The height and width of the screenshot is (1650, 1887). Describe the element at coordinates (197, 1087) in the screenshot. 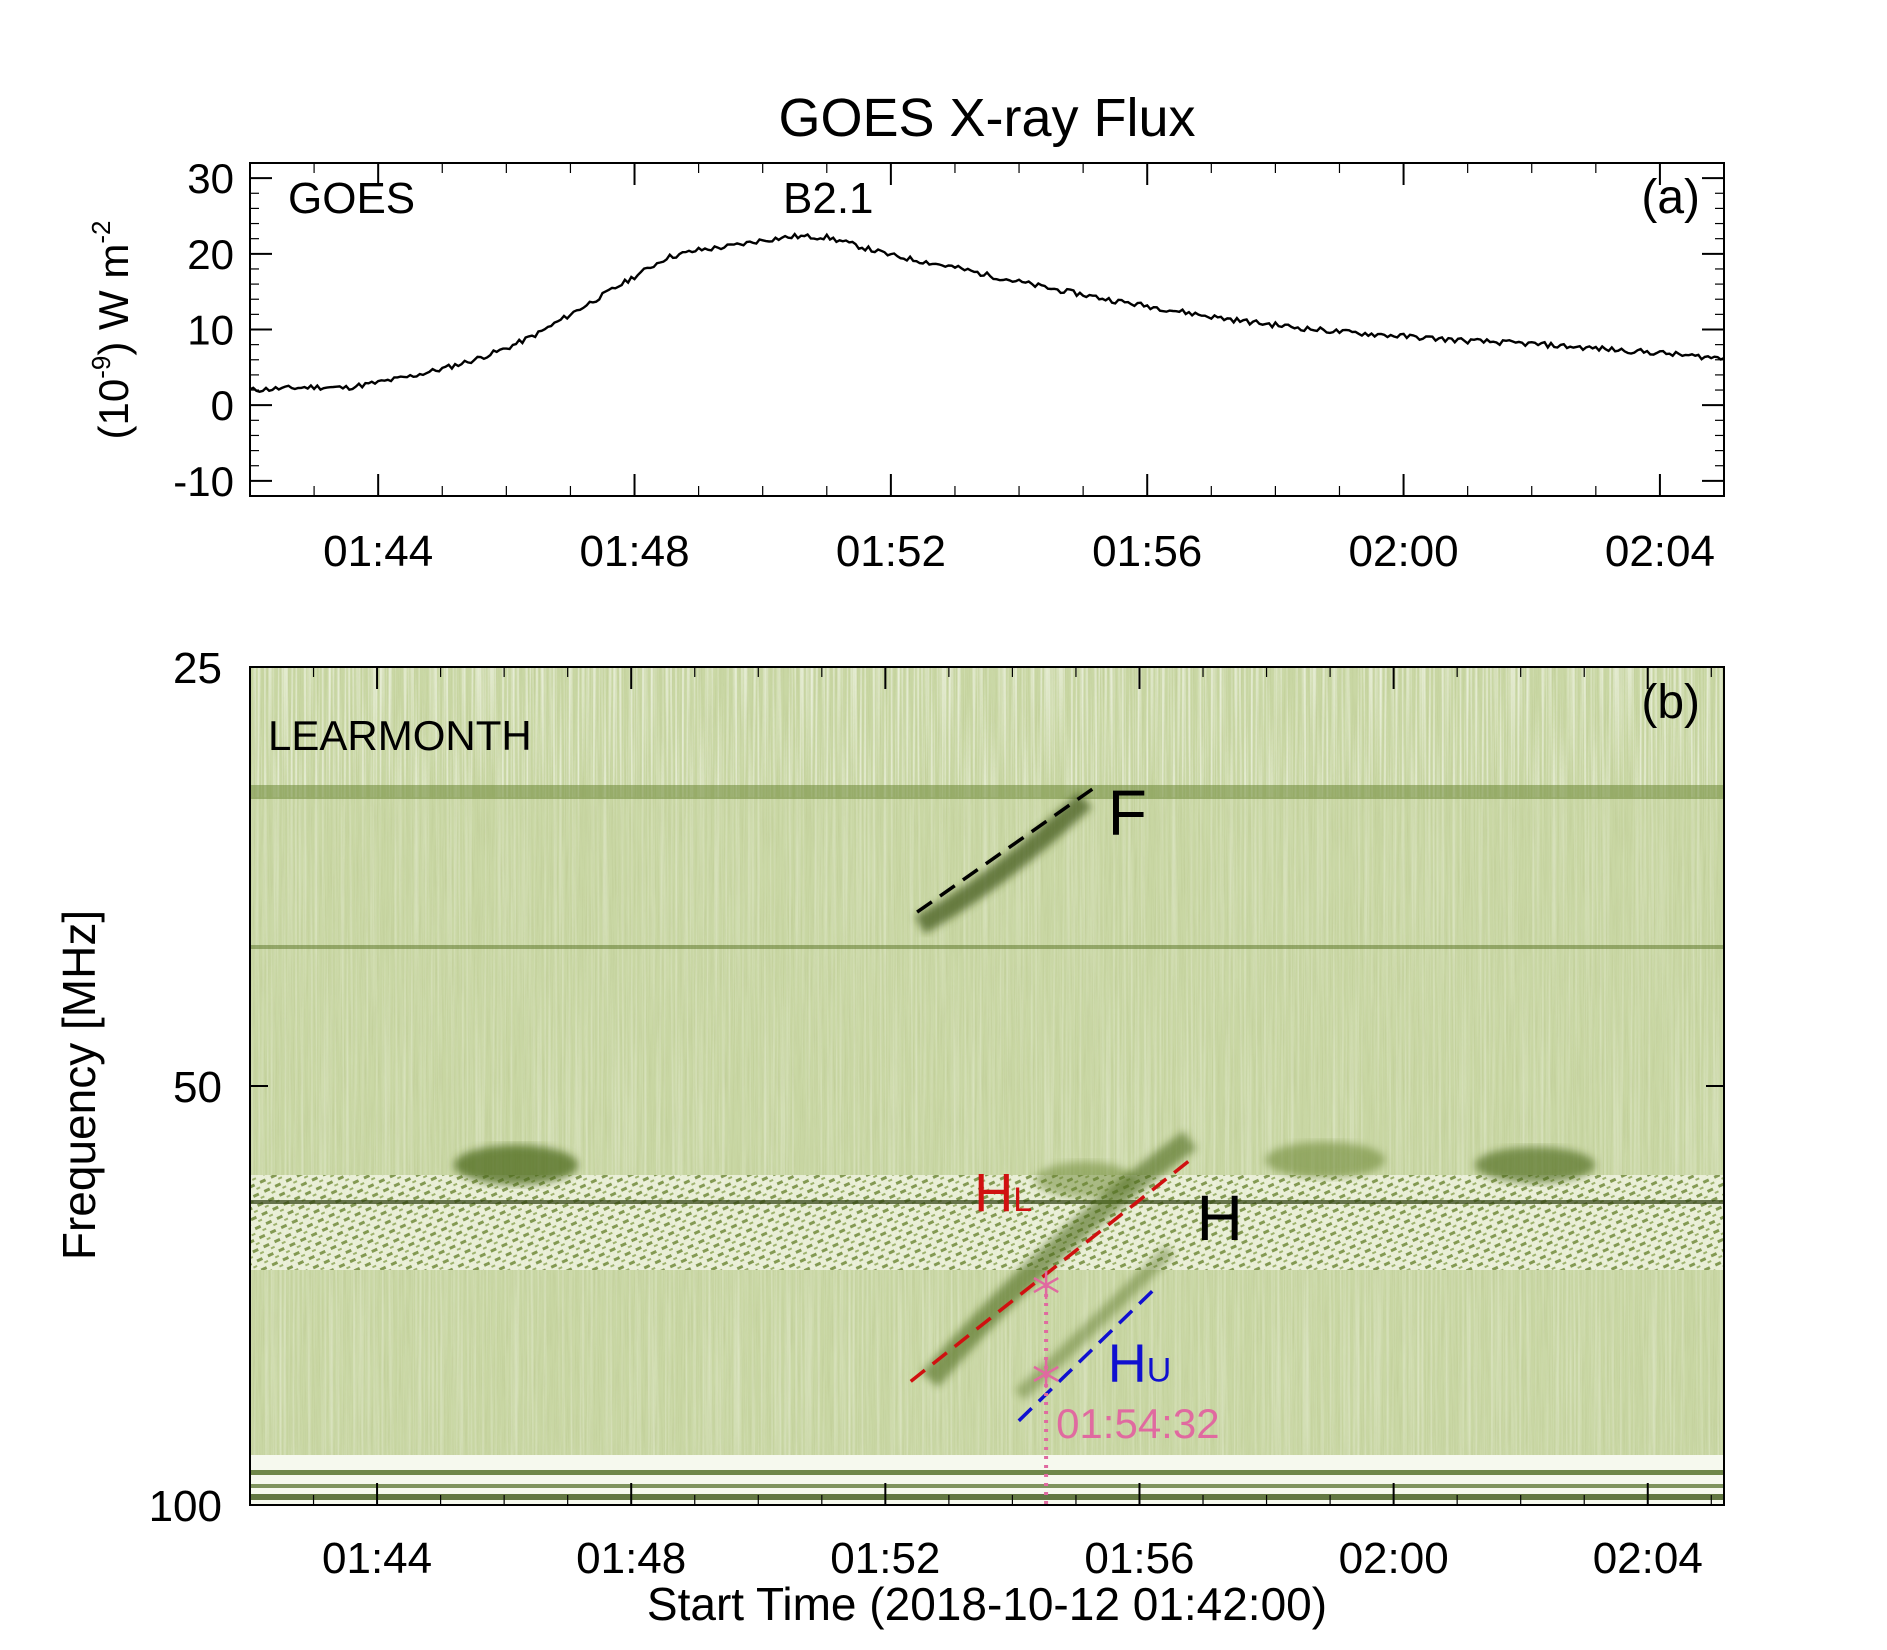

I see `freq-tick-label: 50` at that location.